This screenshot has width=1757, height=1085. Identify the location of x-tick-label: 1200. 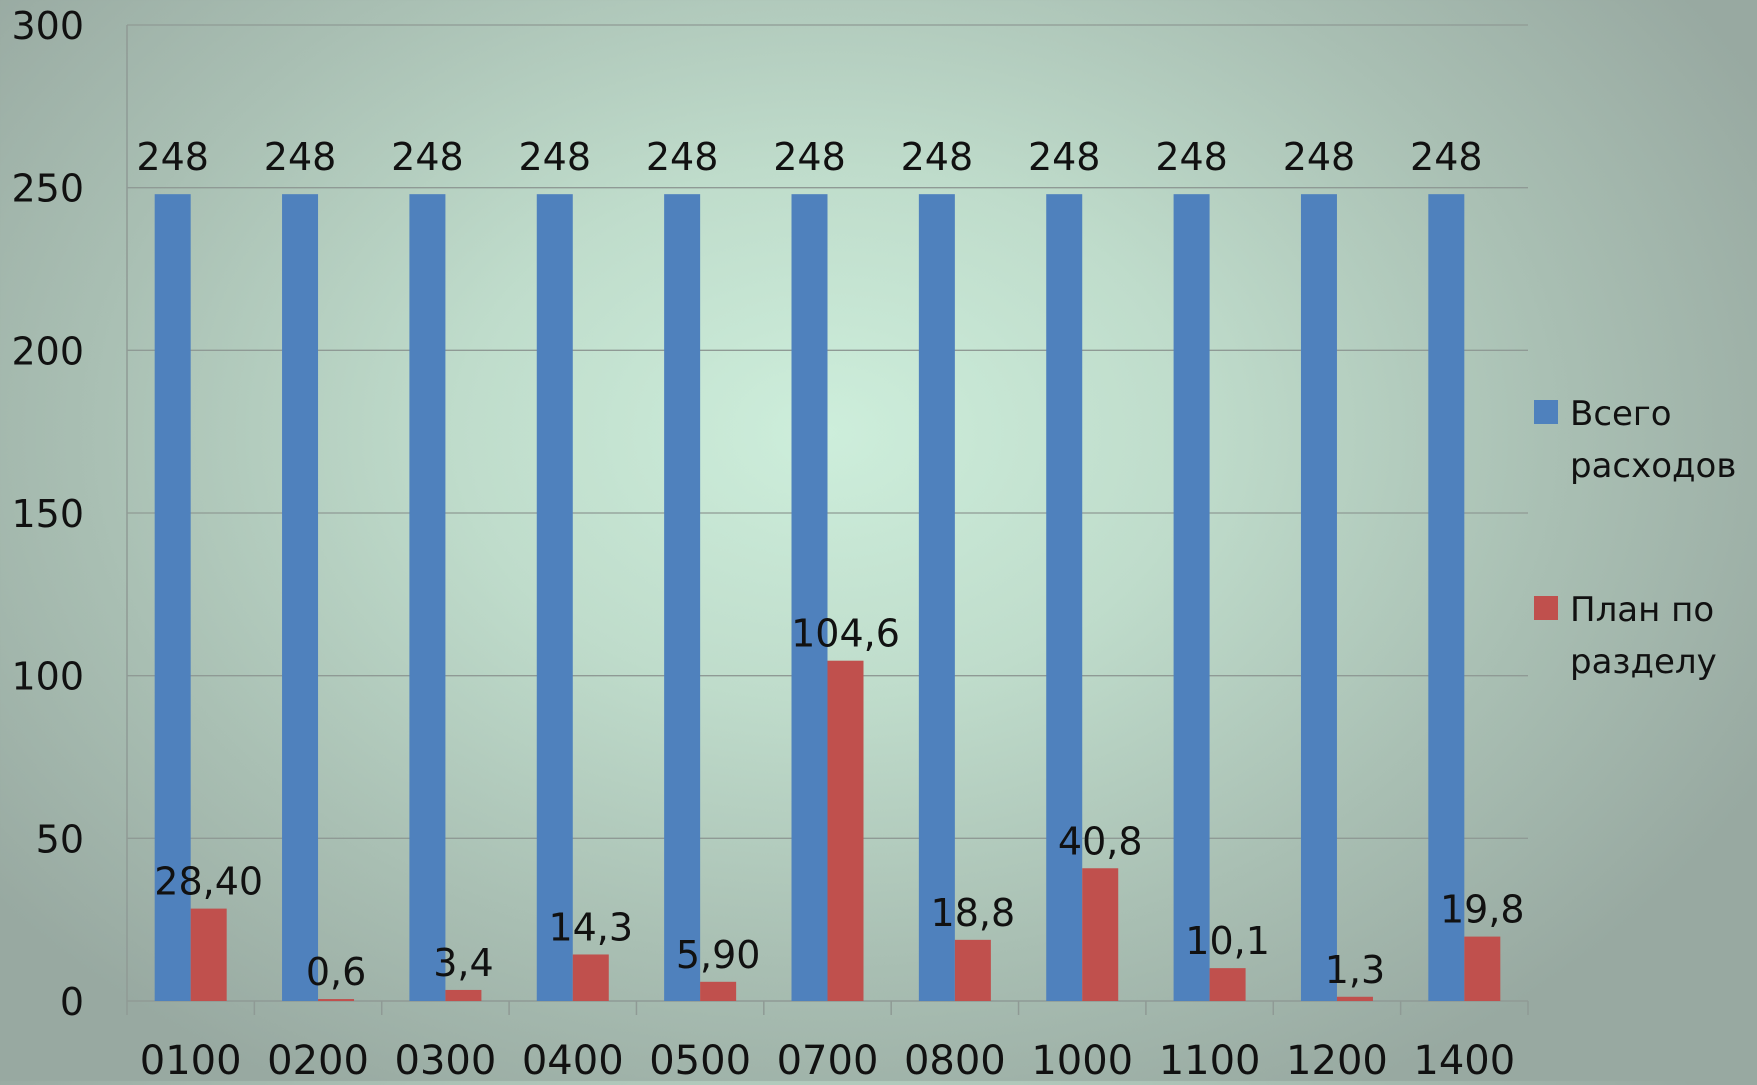
(1337, 1059).